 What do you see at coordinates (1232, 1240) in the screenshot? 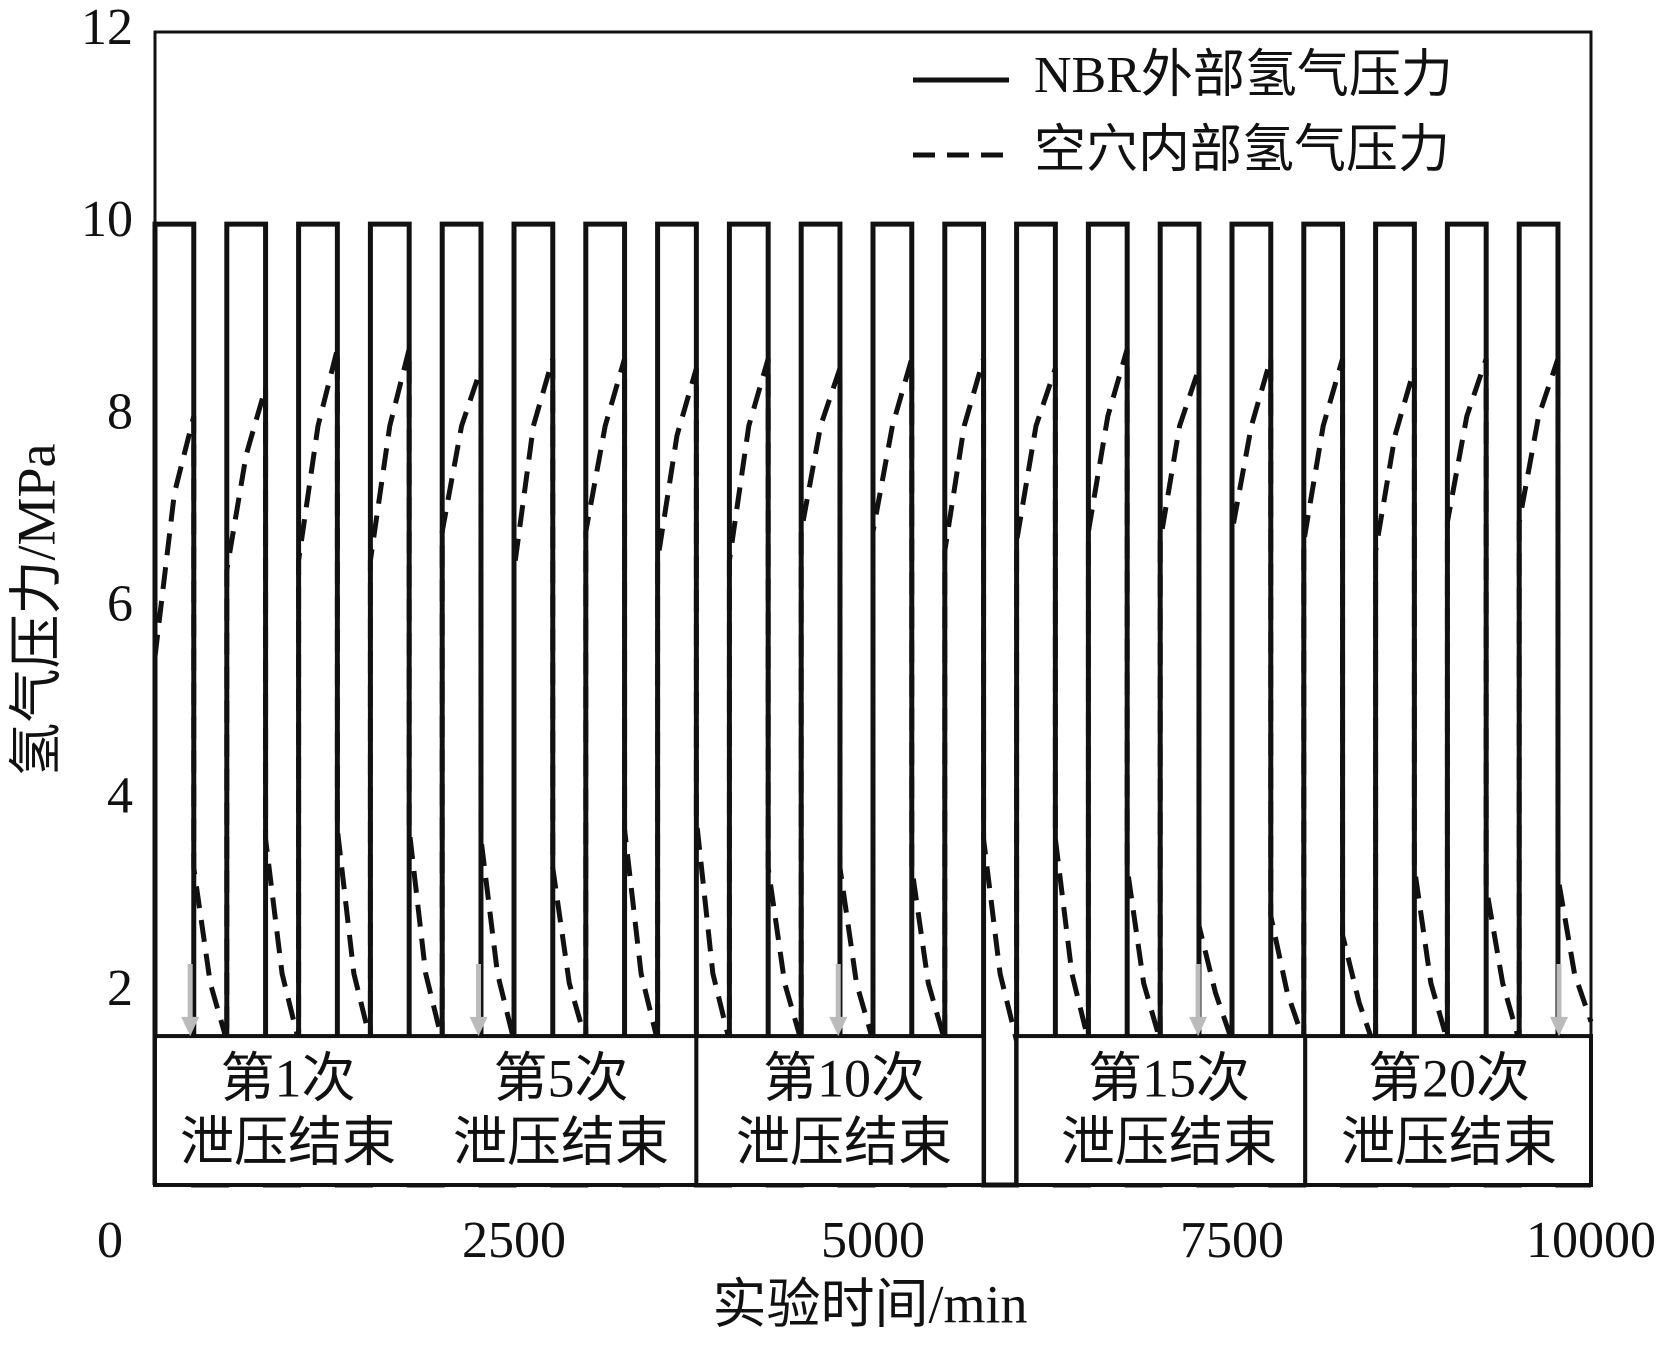
I see `x-tick-label: 7500` at bounding box center [1232, 1240].